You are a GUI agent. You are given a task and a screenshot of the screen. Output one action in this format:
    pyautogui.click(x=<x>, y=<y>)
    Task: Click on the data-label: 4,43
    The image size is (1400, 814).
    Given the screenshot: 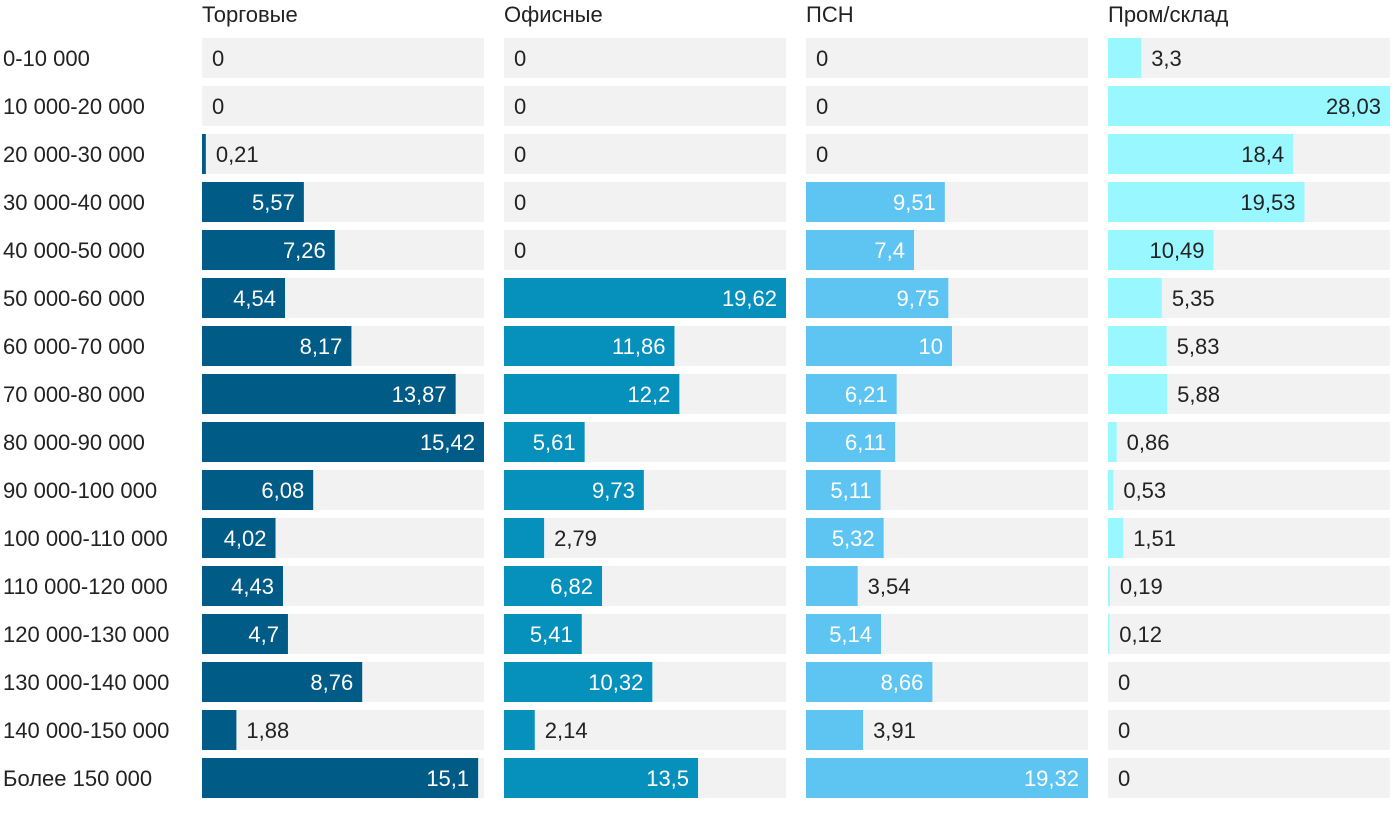 What is the action you would take?
    pyautogui.click(x=252, y=586)
    